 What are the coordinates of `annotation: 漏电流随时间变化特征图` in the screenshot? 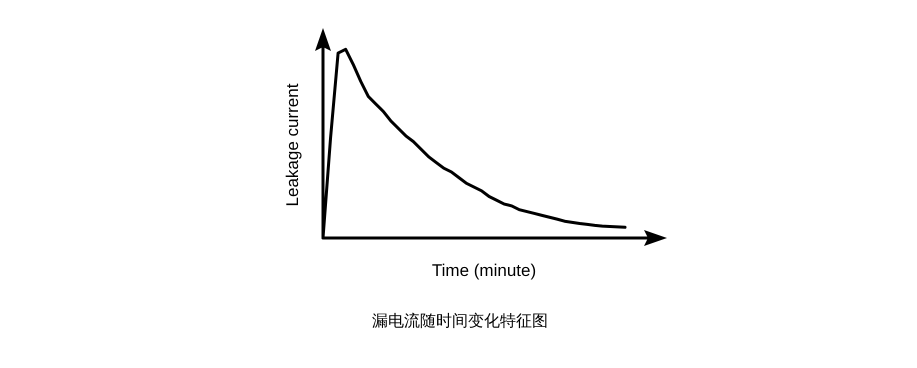 It's located at (460, 321).